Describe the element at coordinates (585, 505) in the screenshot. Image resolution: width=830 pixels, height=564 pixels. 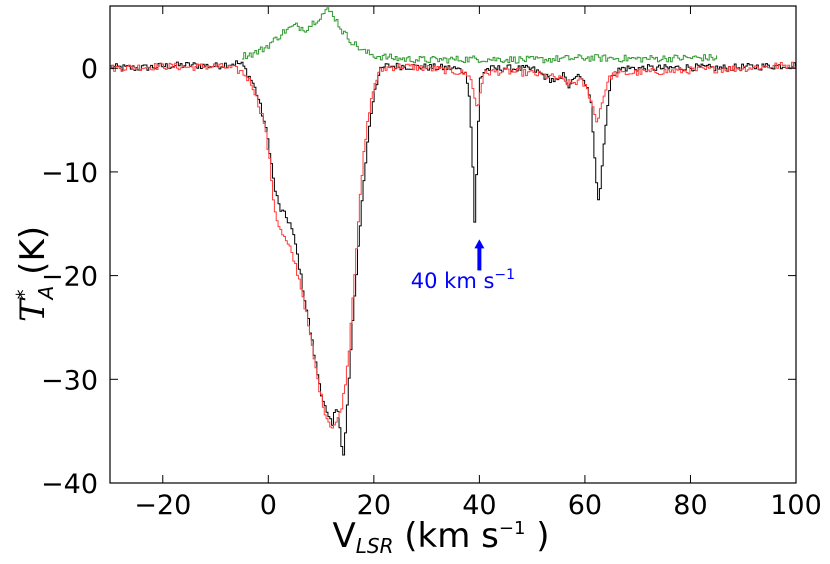
I see `x-tick-label: 60` at that location.